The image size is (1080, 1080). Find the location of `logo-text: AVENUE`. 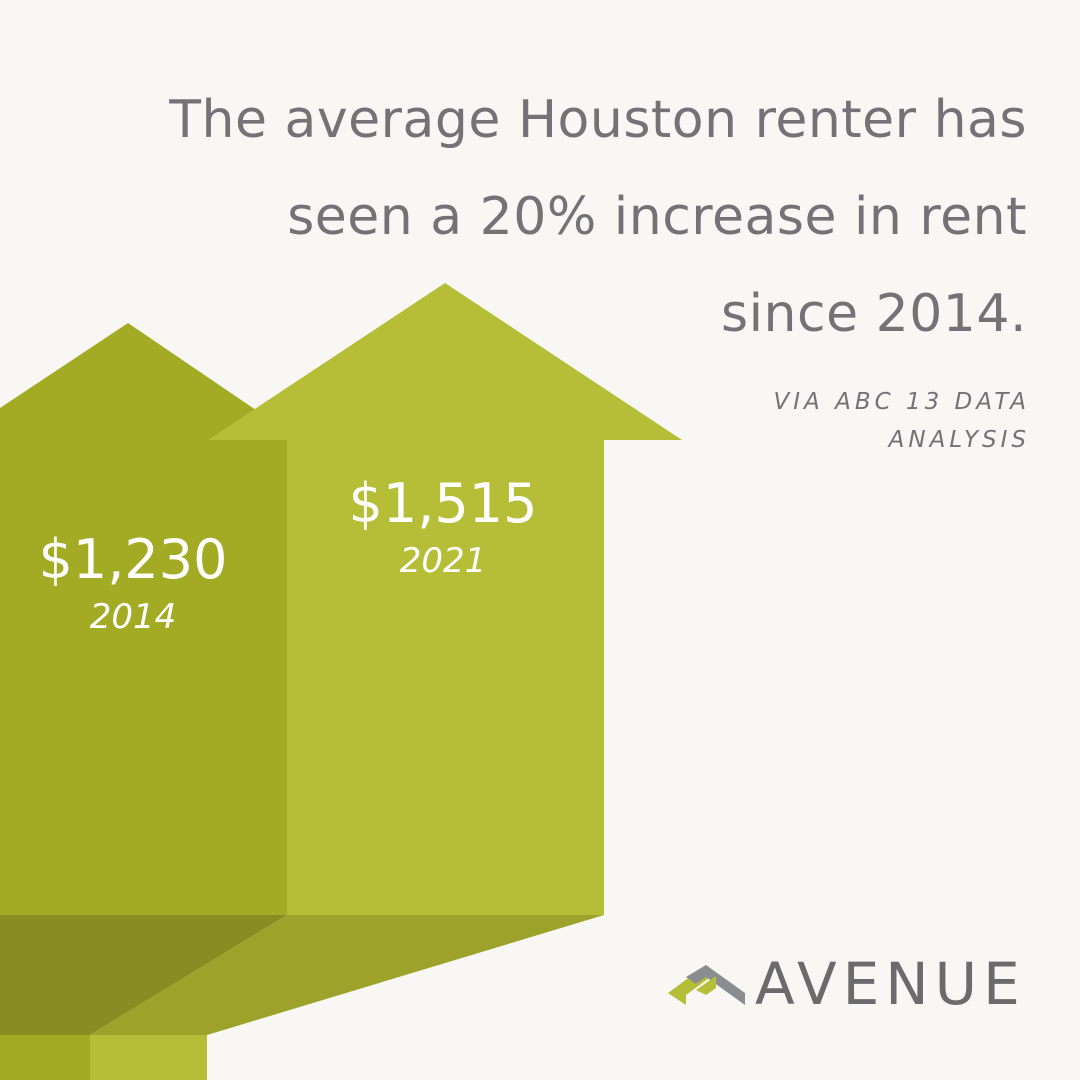

logo-text: AVENUE is located at coordinates (890, 984).